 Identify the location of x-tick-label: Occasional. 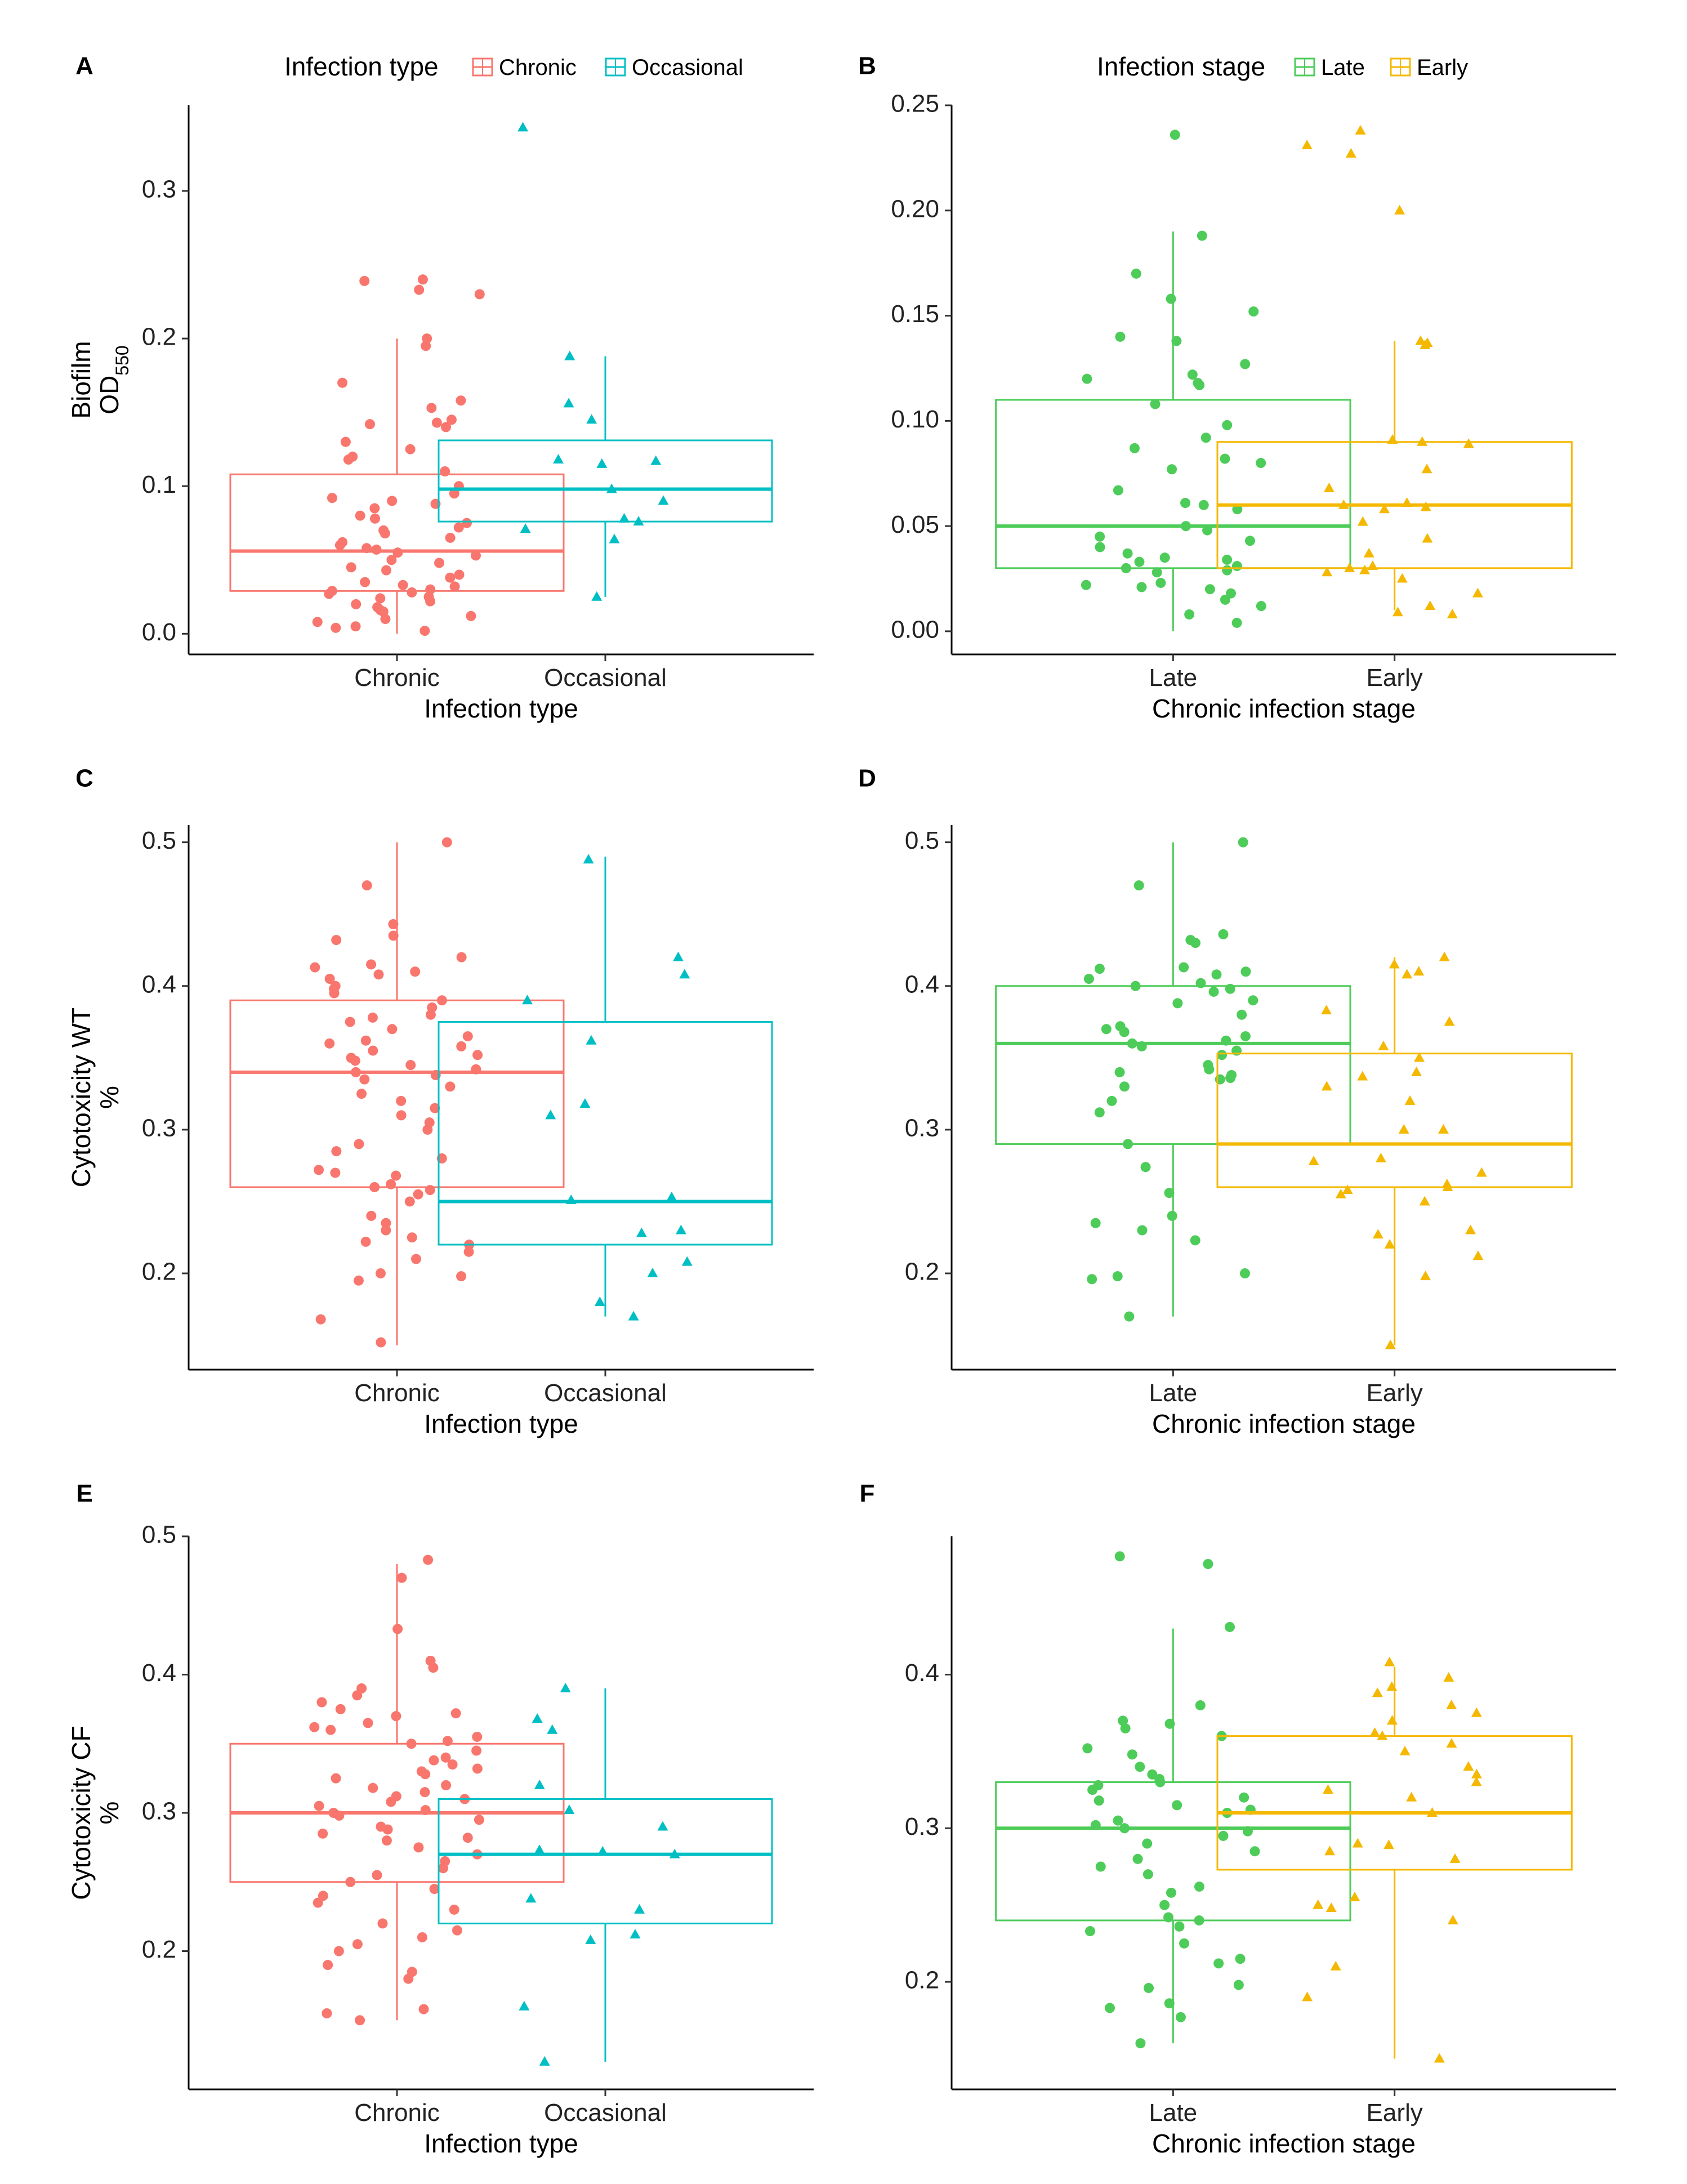
(605, 2113).